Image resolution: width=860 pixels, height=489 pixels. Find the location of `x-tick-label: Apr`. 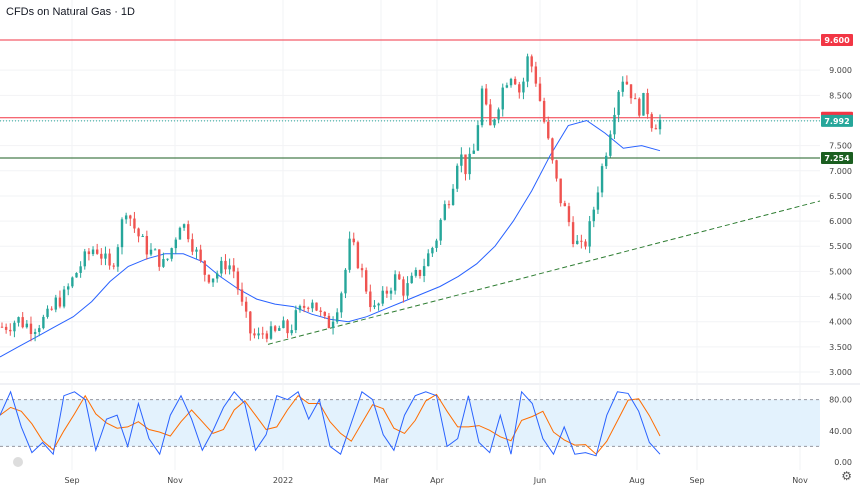

x-tick-label: Apr is located at coordinates (437, 480).